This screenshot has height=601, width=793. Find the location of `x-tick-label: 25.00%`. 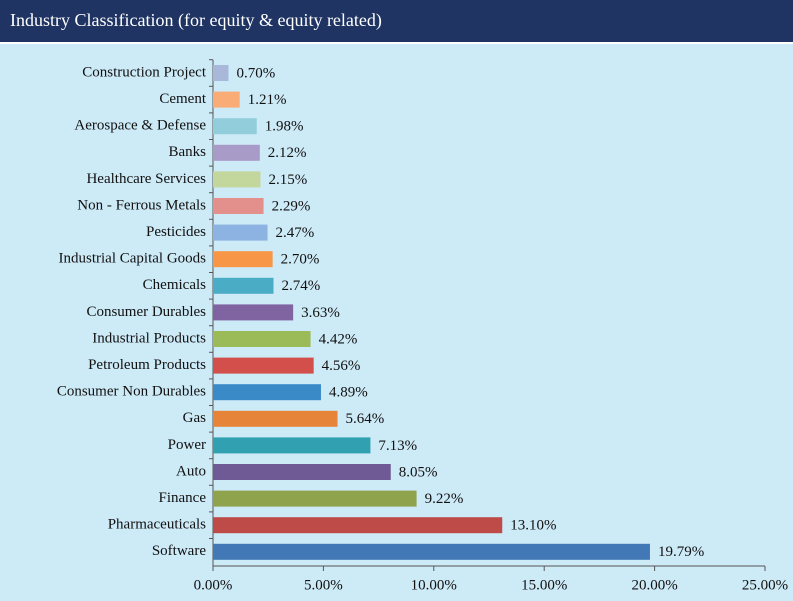

x-tick-label: 25.00% is located at coordinates (765, 585).